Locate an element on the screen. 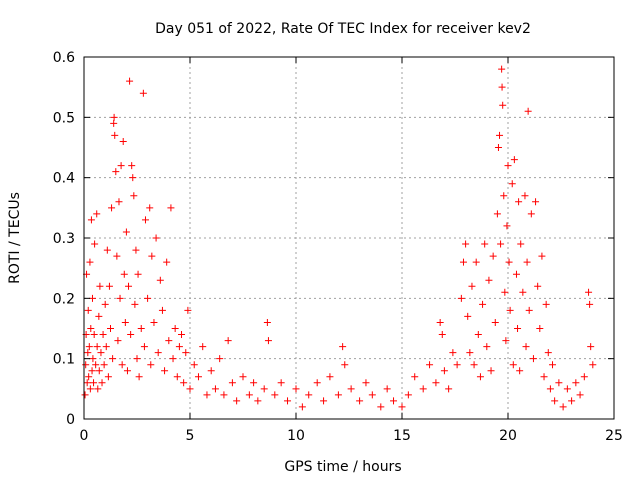 Image resolution: width=640 pixels, height=480 pixels. x-axis-label: GPS time / hours is located at coordinates (342, 467).